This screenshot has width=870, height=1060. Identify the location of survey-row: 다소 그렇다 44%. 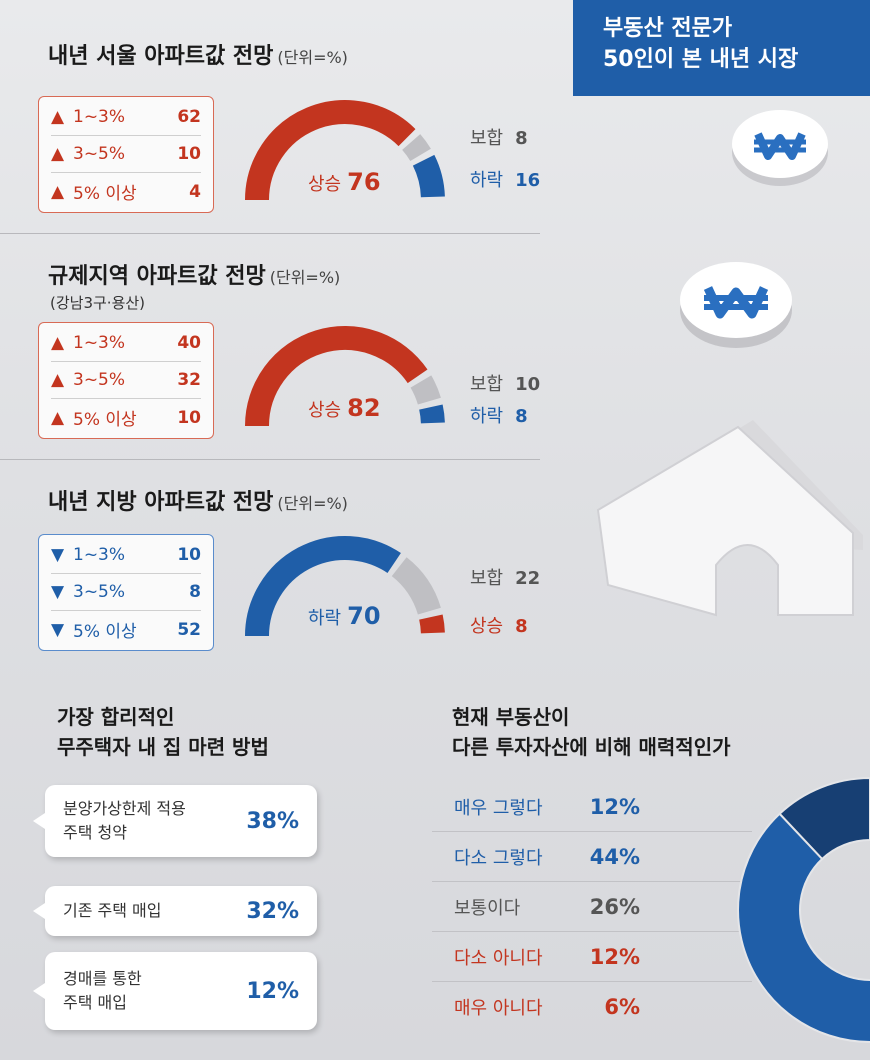
(592, 857).